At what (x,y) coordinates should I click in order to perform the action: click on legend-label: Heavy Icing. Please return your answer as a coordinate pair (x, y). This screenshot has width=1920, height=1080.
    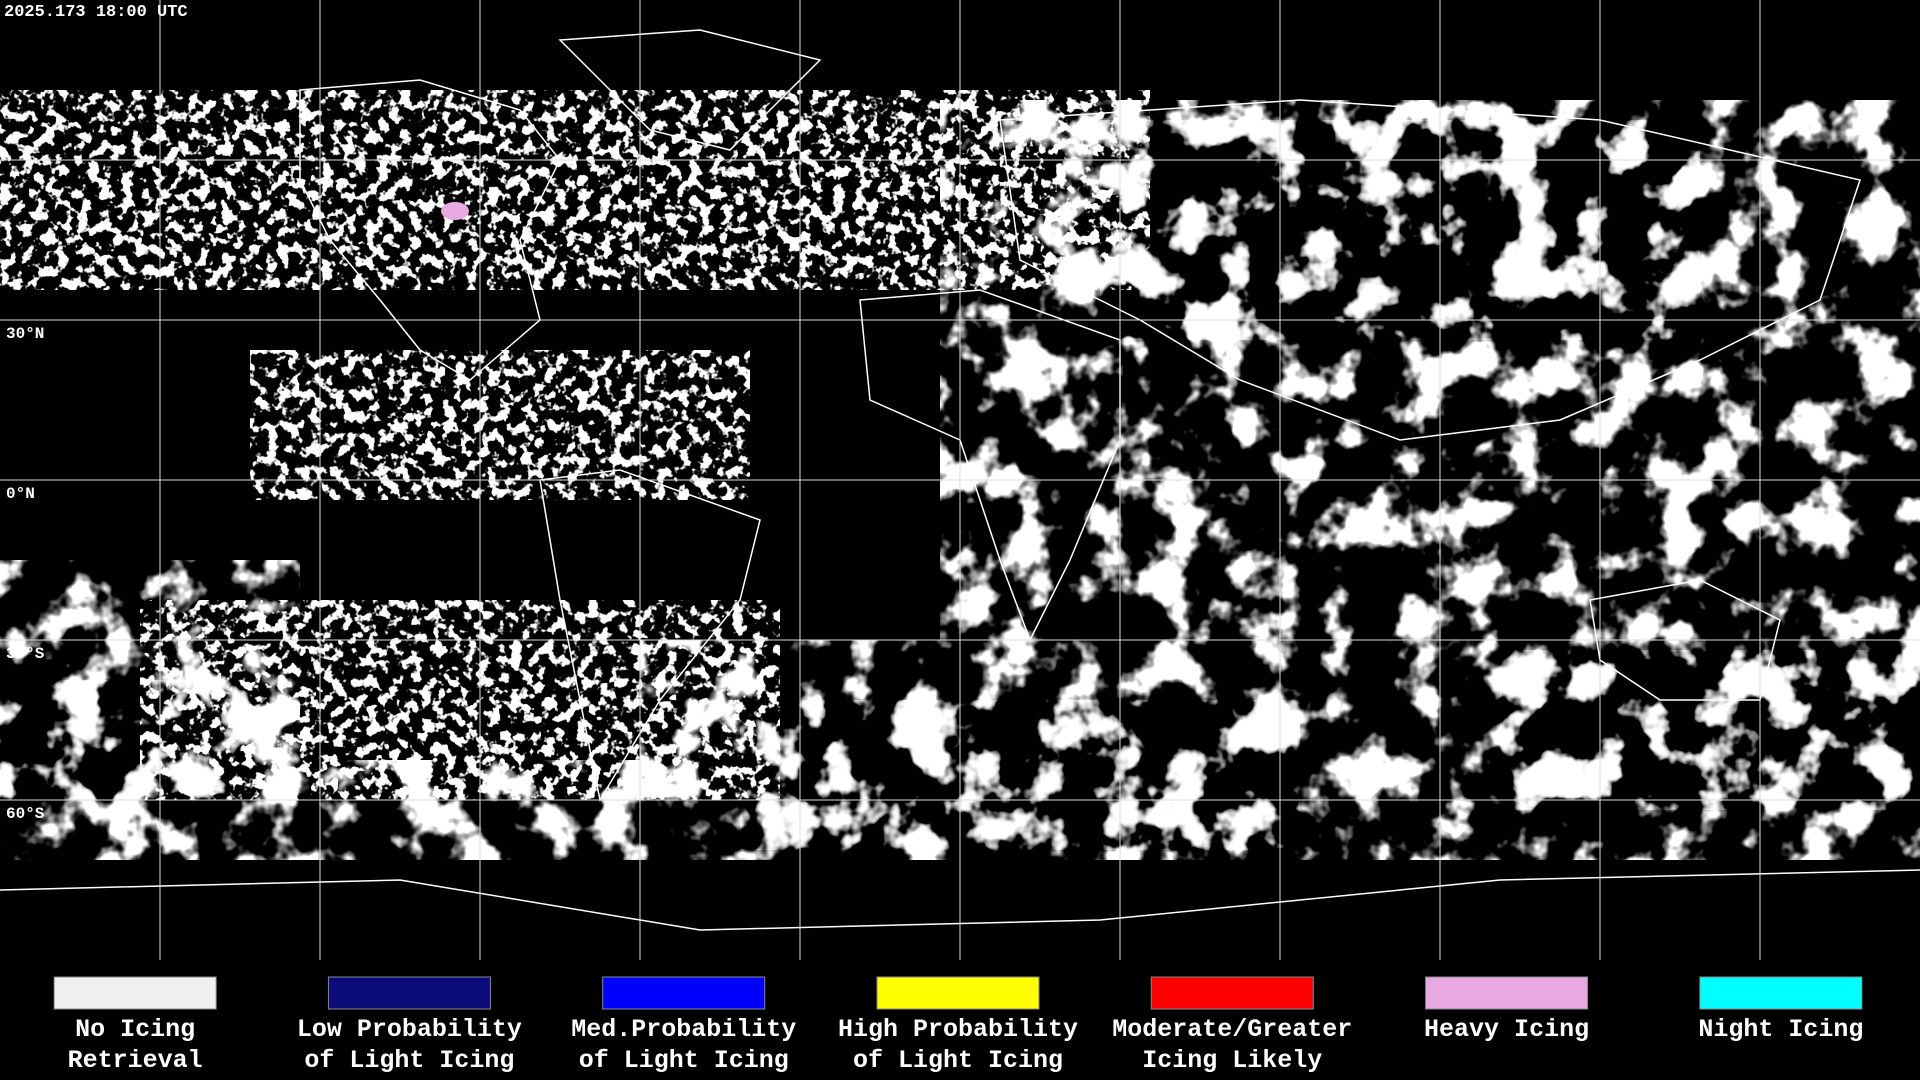
    Looking at the image, I should click on (1506, 1029).